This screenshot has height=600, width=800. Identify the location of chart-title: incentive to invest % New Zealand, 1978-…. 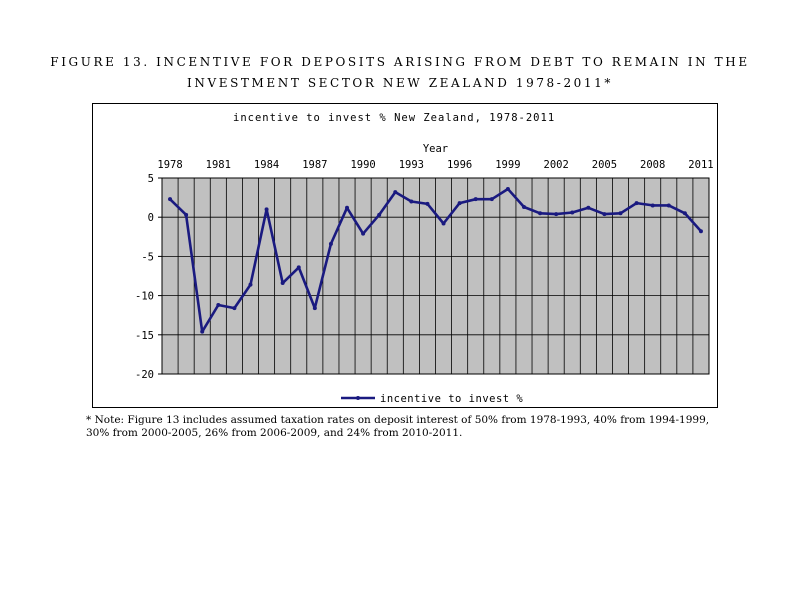
(394, 118).